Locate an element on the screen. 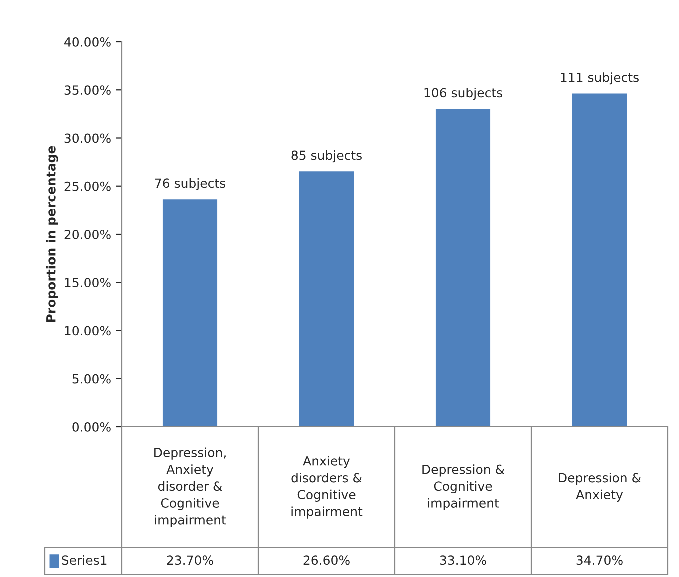 The image size is (679, 577). x-tick-label: Depression & Anxiety is located at coordinates (600, 487).